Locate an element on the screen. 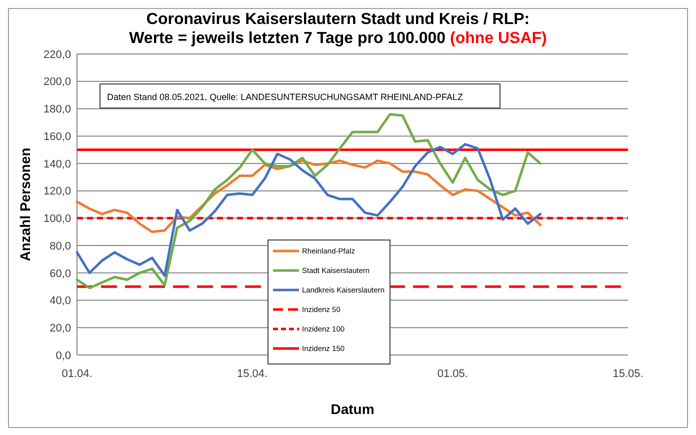  y-axis-title: Anzahl Personen is located at coordinates (25, 205).